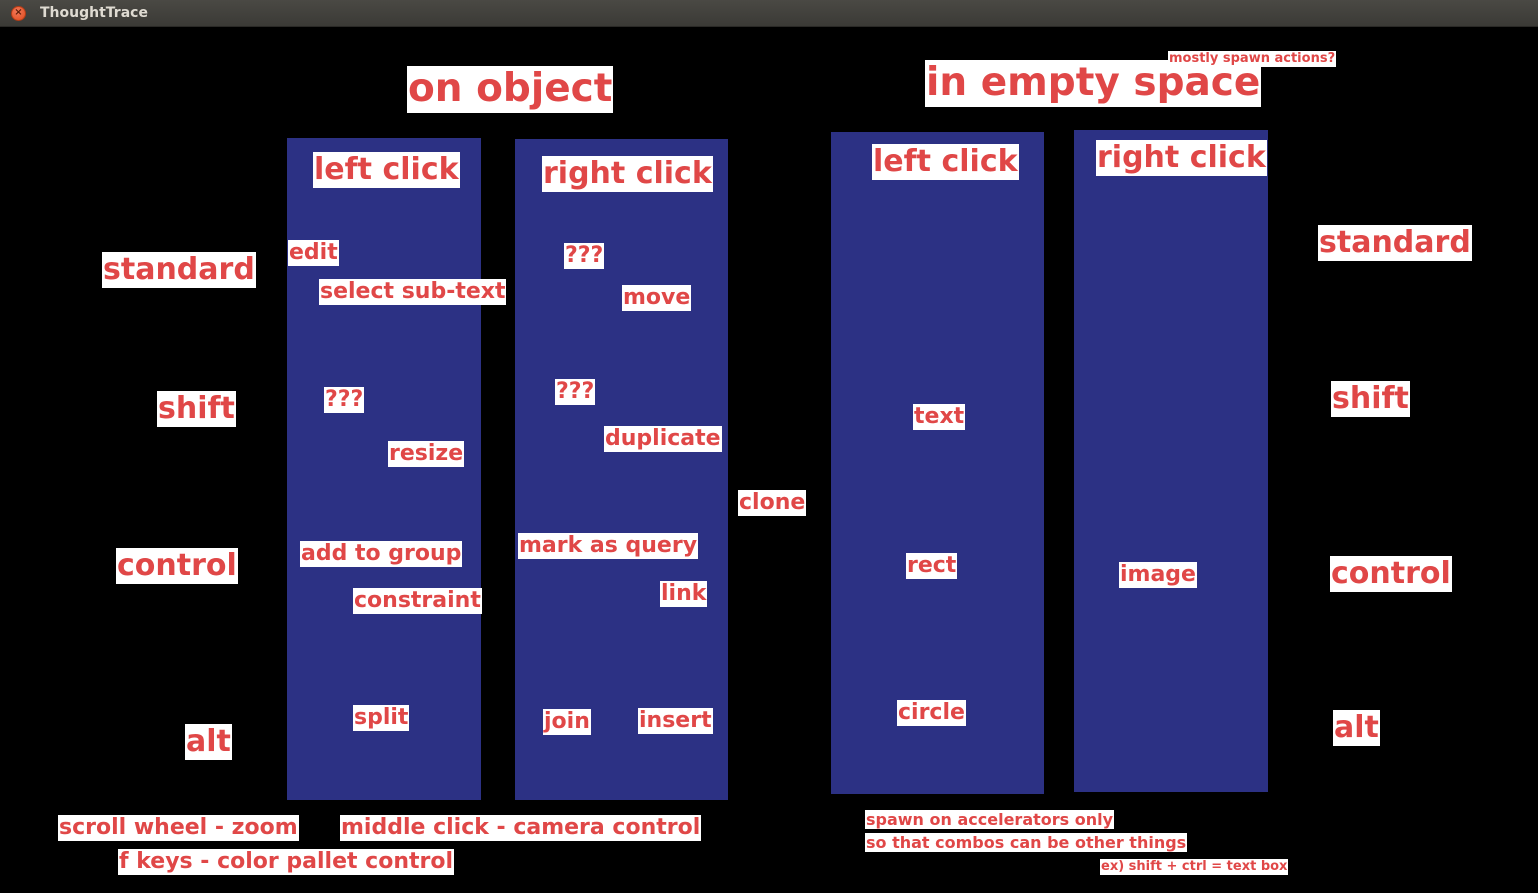 This screenshot has height=893, width=1538. What do you see at coordinates (1171, 461) in the screenshot?
I see `panel-empty-right-click` at bounding box center [1171, 461].